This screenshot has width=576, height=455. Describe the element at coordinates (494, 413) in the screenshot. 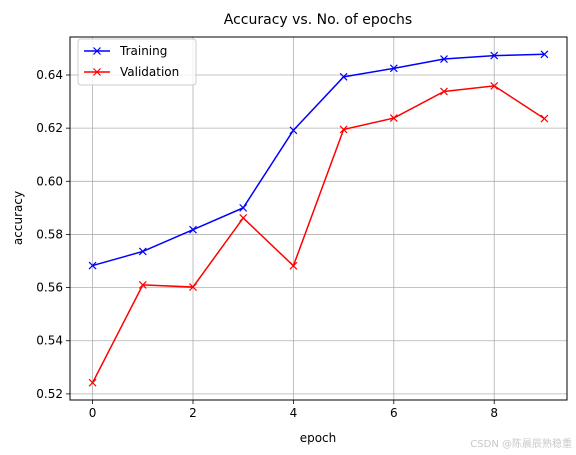

I see `x-tick-label: 8` at that location.